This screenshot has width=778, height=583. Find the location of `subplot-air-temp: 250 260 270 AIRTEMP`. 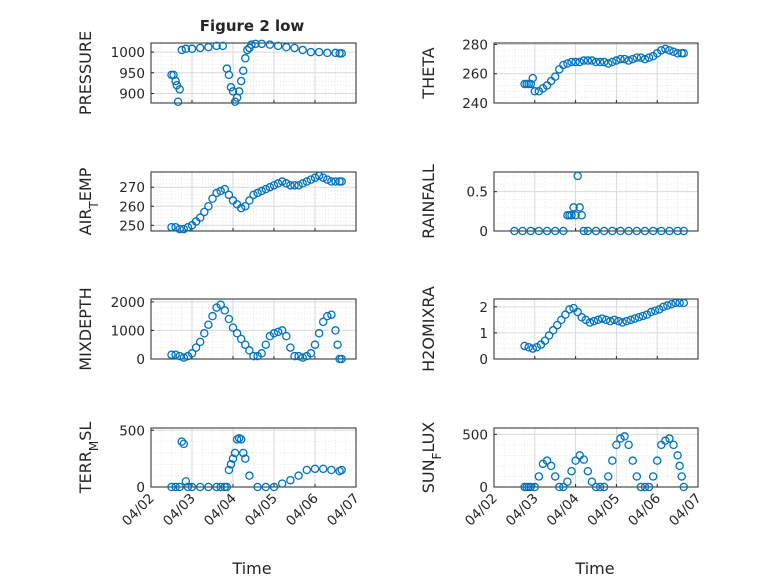

subplot-air-temp: 250 260 270 AIRTEMP is located at coordinates (216, 201).